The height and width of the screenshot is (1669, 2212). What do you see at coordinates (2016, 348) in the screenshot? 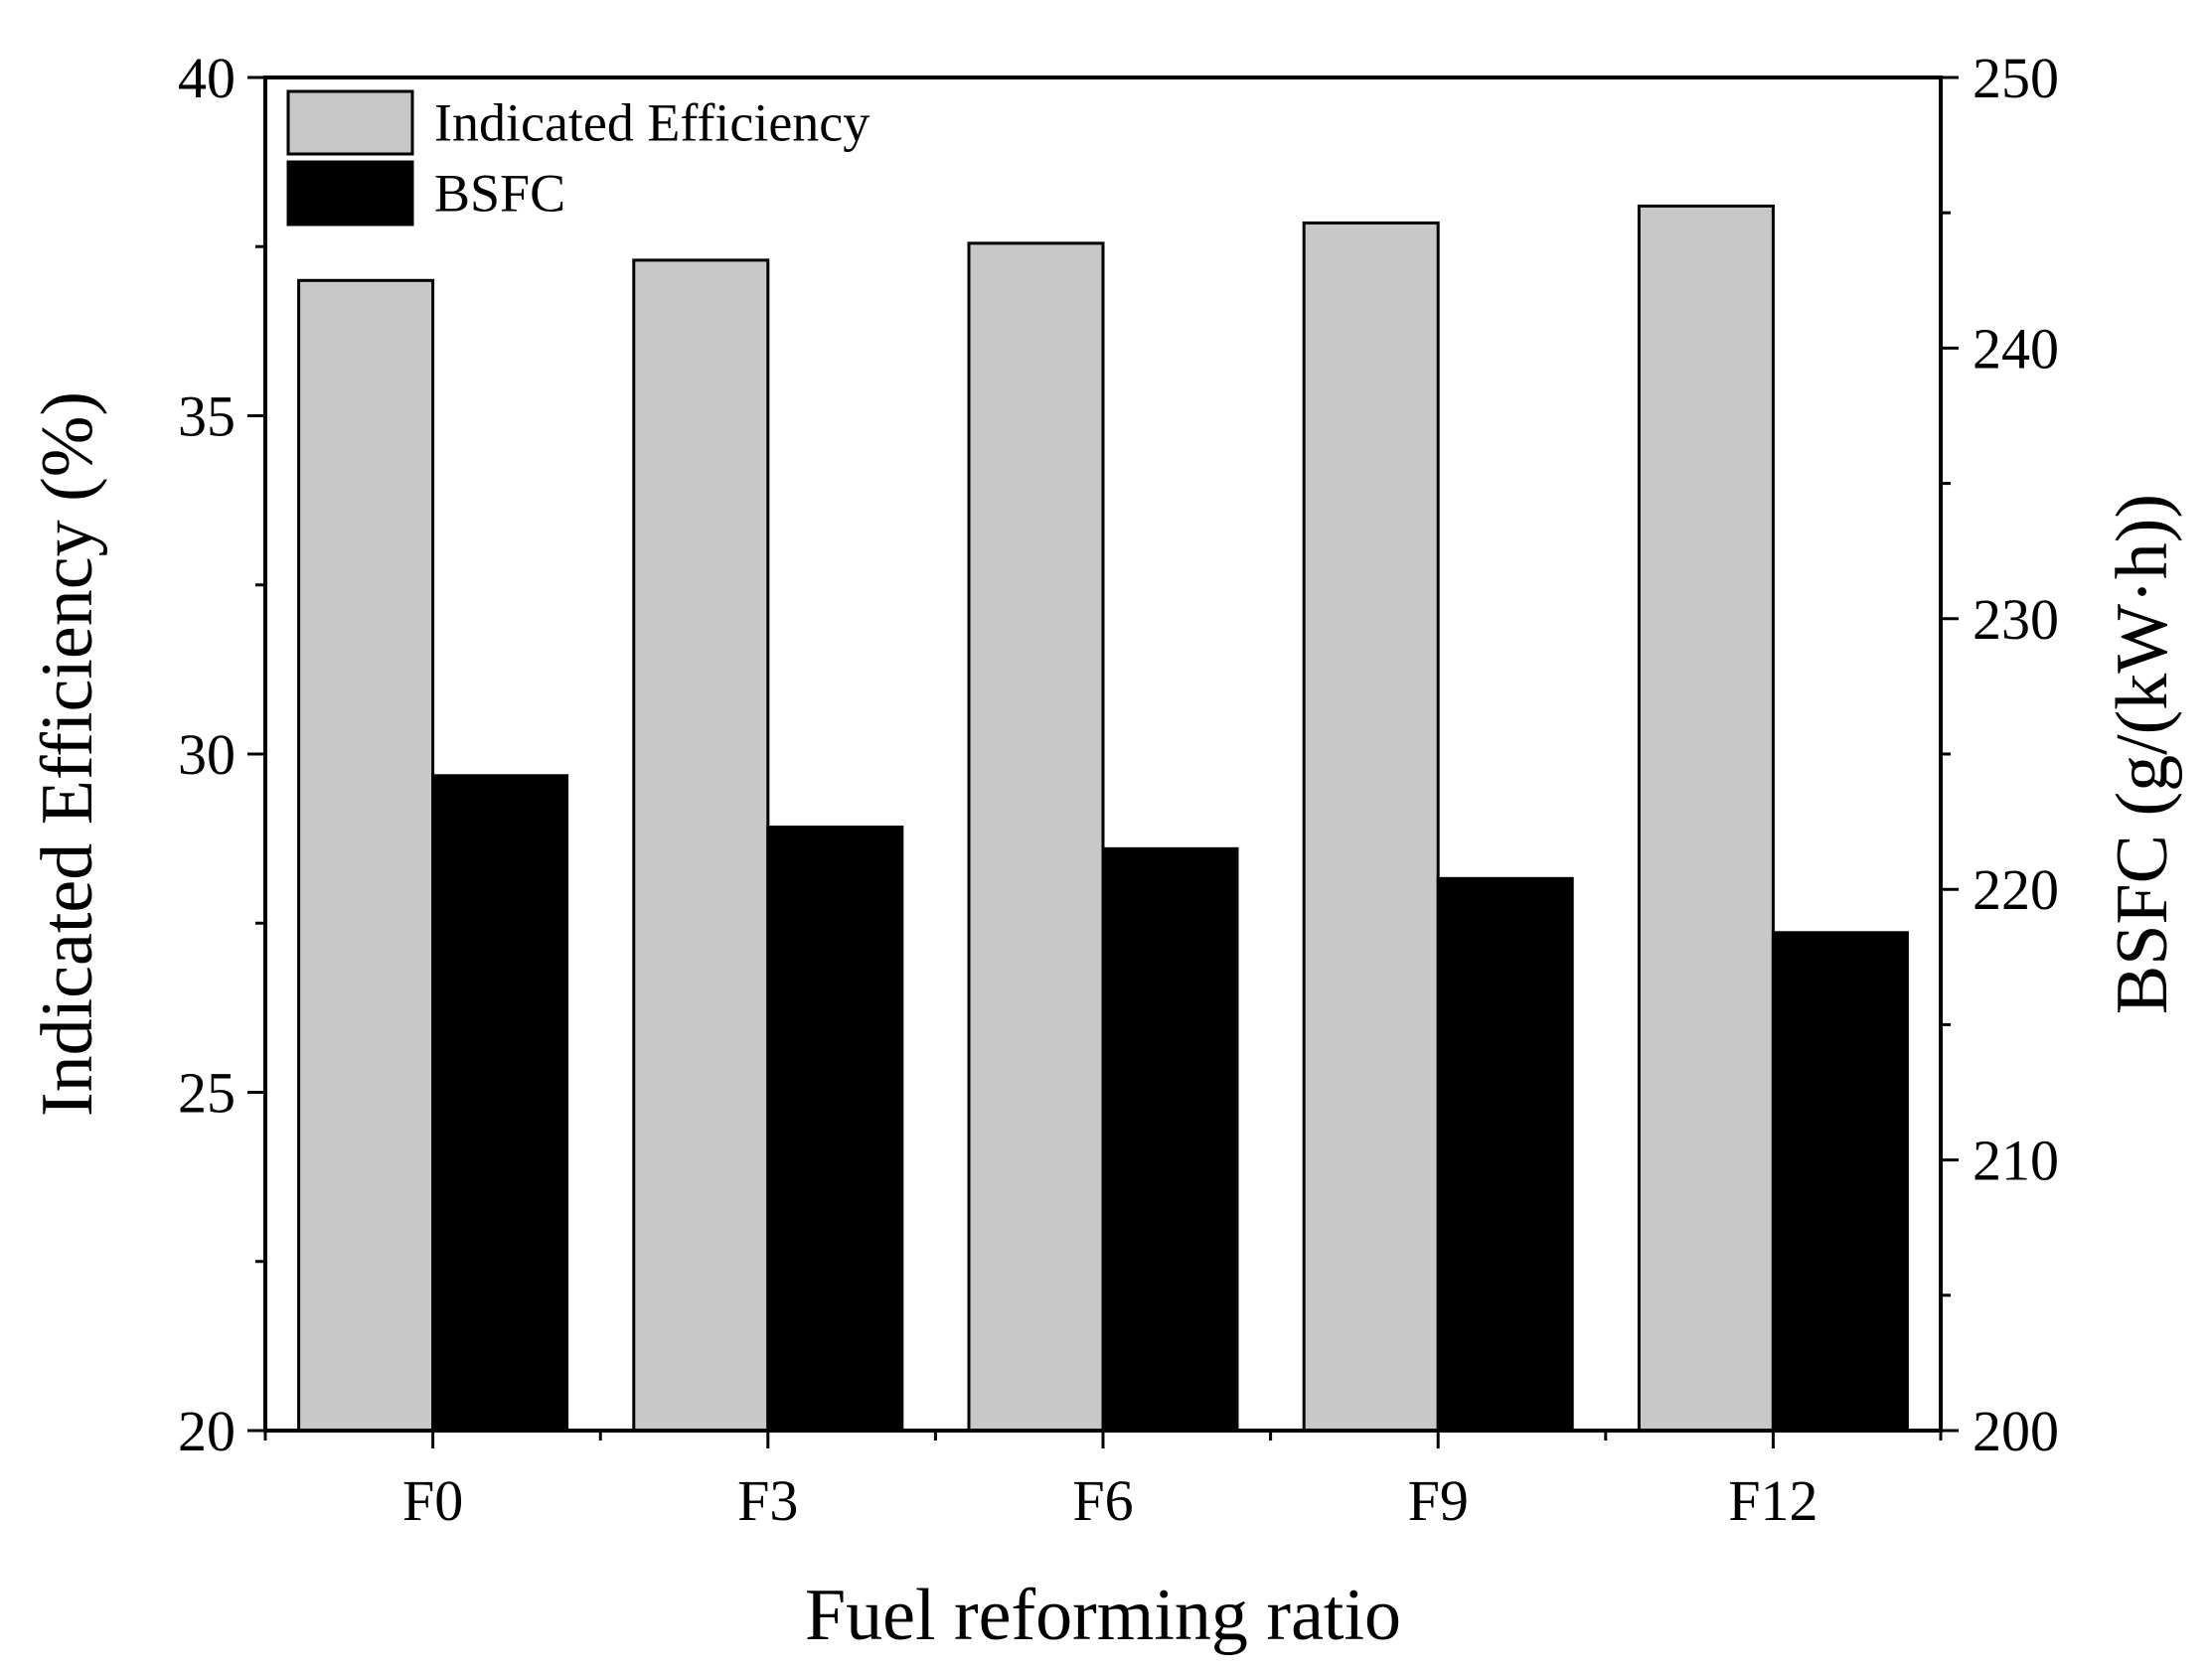
I see `y2-tick-label: 240` at bounding box center [2016, 348].